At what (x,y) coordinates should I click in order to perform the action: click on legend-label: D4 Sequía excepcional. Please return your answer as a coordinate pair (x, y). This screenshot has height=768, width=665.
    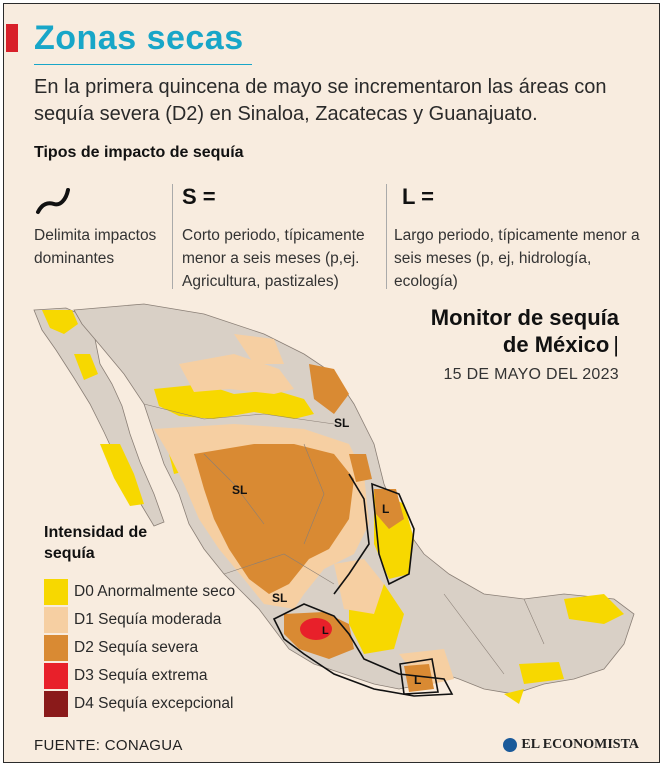
    Looking at the image, I should click on (154, 703).